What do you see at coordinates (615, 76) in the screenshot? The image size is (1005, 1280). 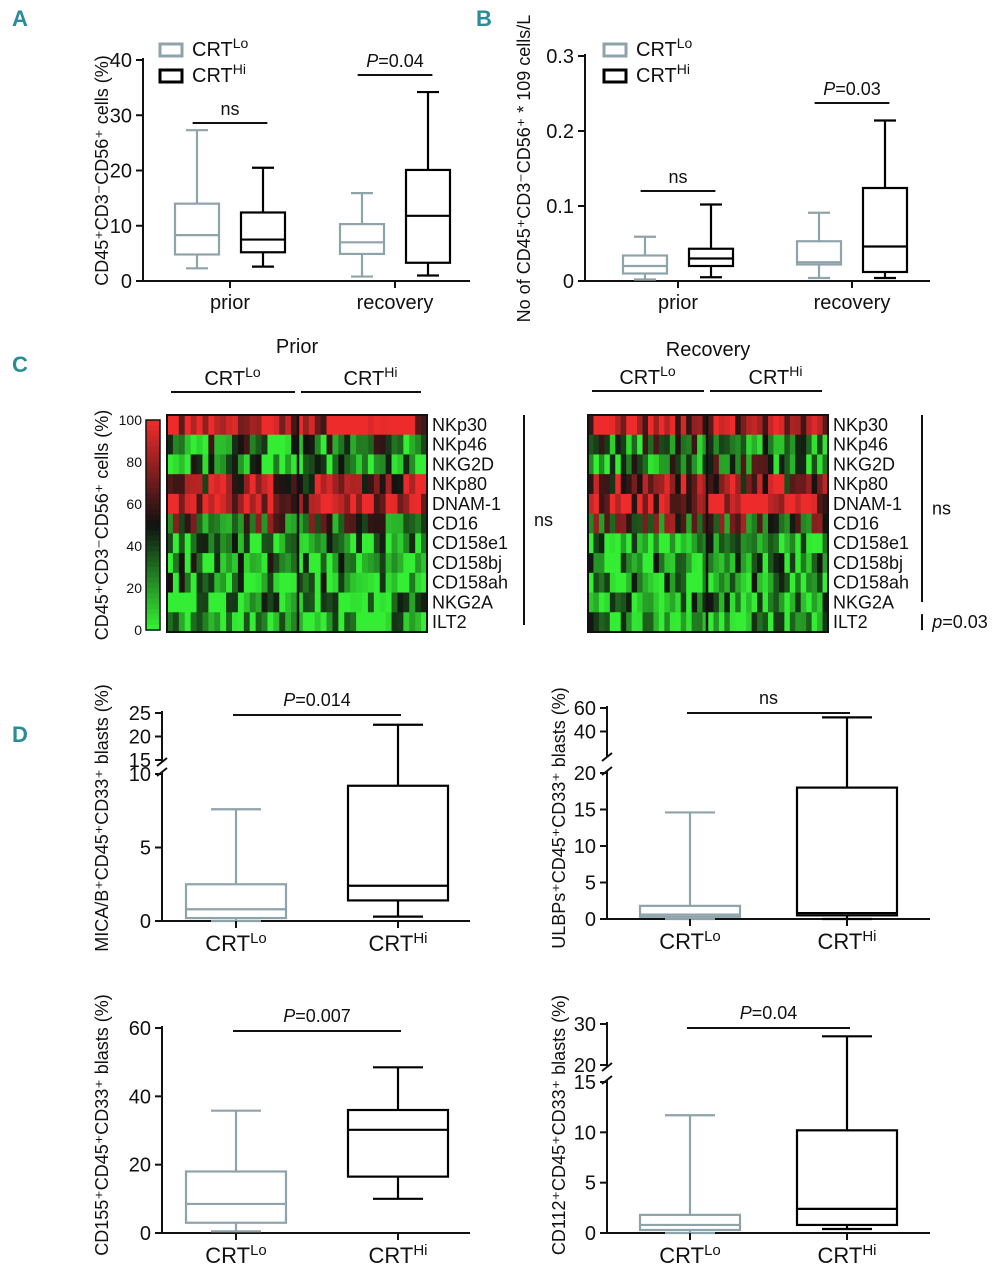 I see `legend-swatch-hi` at bounding box center [615, 76].